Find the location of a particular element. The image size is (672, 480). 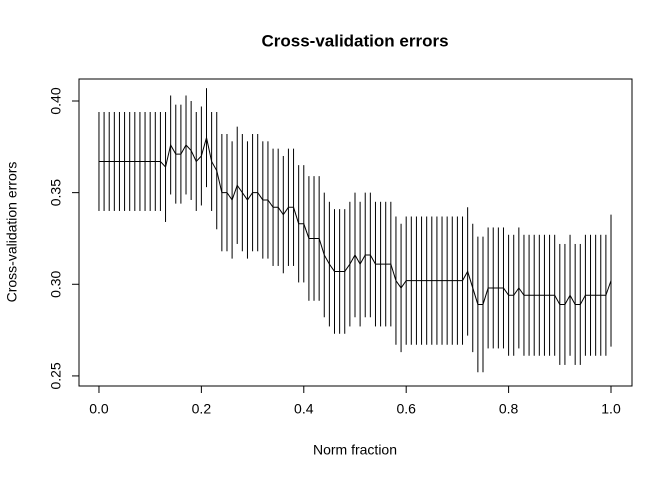

y-tick-label: 0.40 is located at coordinates (56, 100).